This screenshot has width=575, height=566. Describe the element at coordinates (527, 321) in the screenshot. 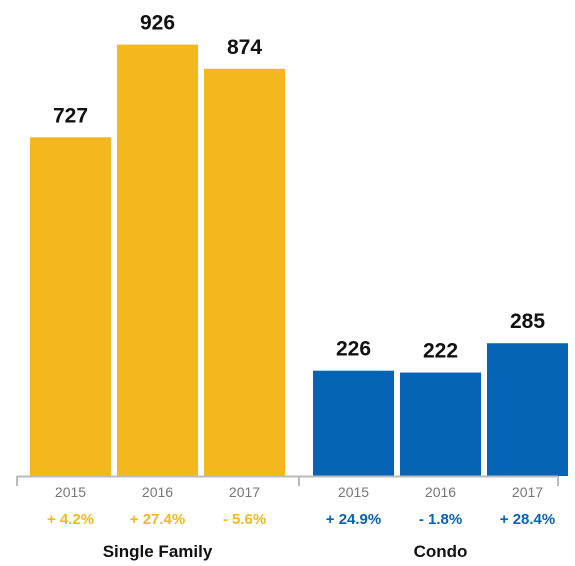

I see `value-label-condo-2017: 285` at that location.